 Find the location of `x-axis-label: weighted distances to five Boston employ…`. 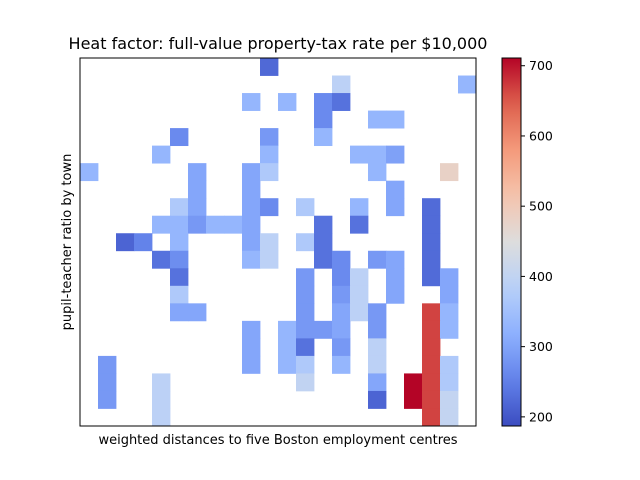

x-axis-label: weighted distances to five Boston employ… is located at coordinates (277, 440).